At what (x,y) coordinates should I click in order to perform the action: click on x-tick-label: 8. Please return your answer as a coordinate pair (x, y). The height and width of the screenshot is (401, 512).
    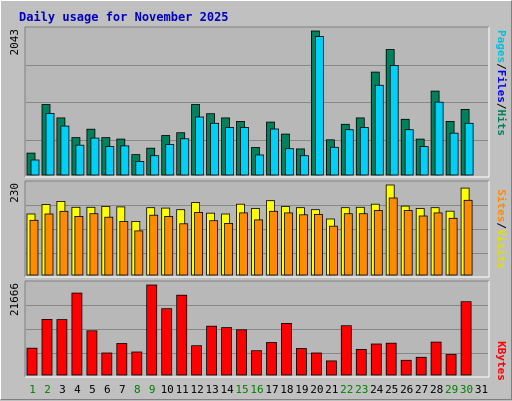
    Looking at the image, I should click on (137, 389).